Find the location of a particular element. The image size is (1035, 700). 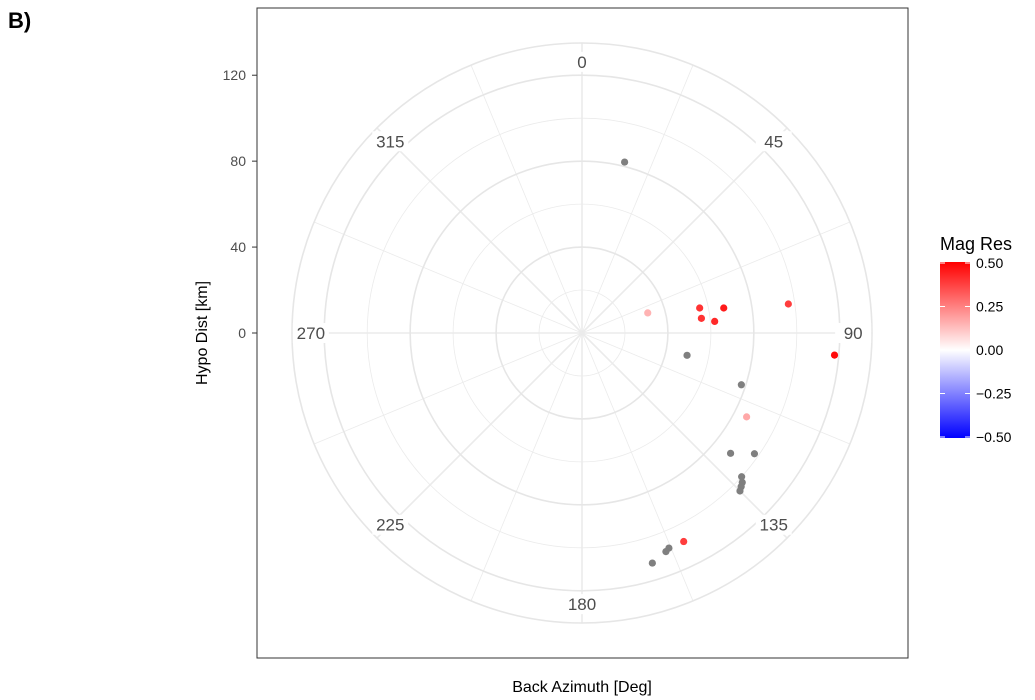

legend-tick-label: 0.25 is located at coordinates (989, 307).